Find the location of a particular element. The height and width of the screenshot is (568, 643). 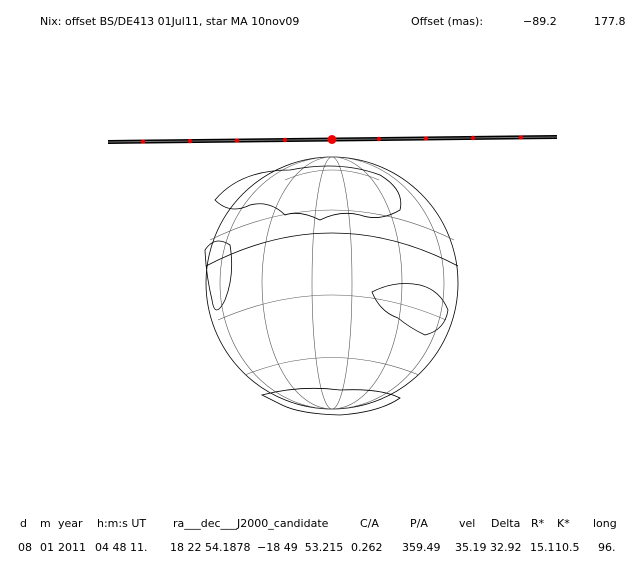

table-cell: 01 is located at coordinates (47, 547).